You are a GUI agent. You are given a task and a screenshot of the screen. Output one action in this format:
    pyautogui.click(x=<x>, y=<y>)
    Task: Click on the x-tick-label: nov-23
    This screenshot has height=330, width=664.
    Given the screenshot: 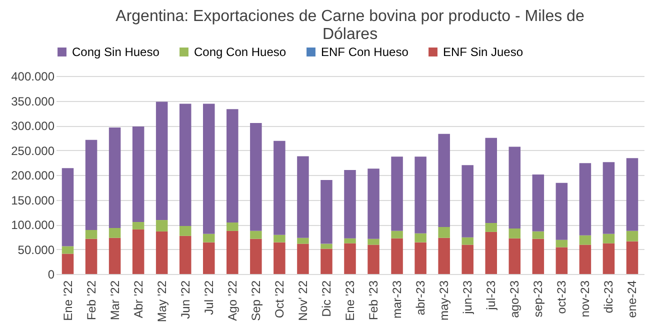 What is the action you would take?
    pyautogui.click(x=585, y=299)
    